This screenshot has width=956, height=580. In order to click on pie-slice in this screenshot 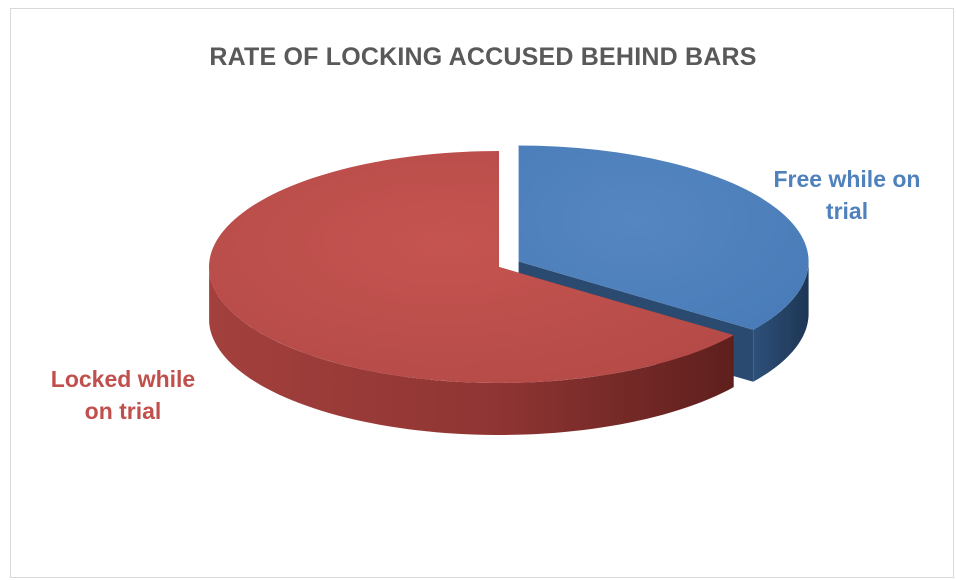, I will do `click(663, 237)`.